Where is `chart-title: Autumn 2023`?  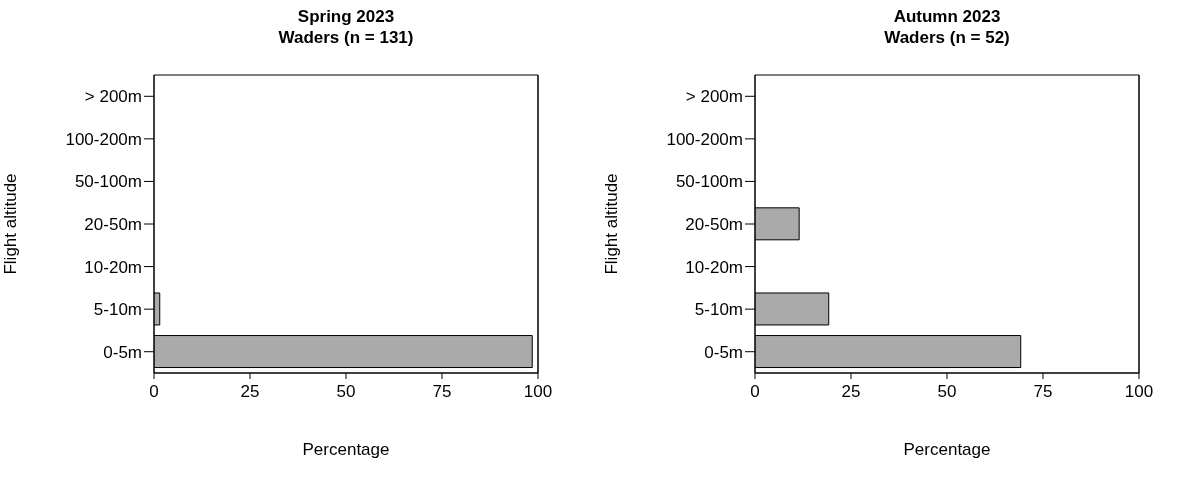
chart-title: Autumn 2023 is located at coordinates (947, 16).